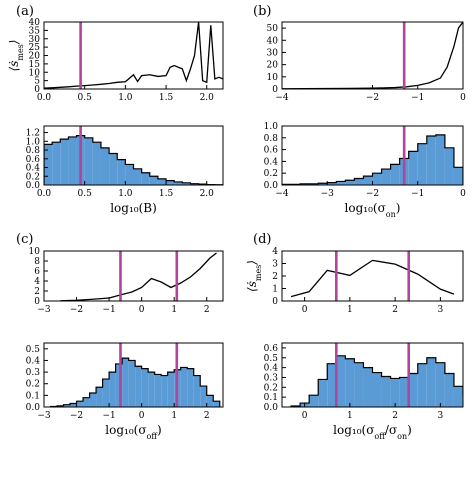 This screenshot has height=481, width=476. I want to click on plot-frame, so click(372, 55).